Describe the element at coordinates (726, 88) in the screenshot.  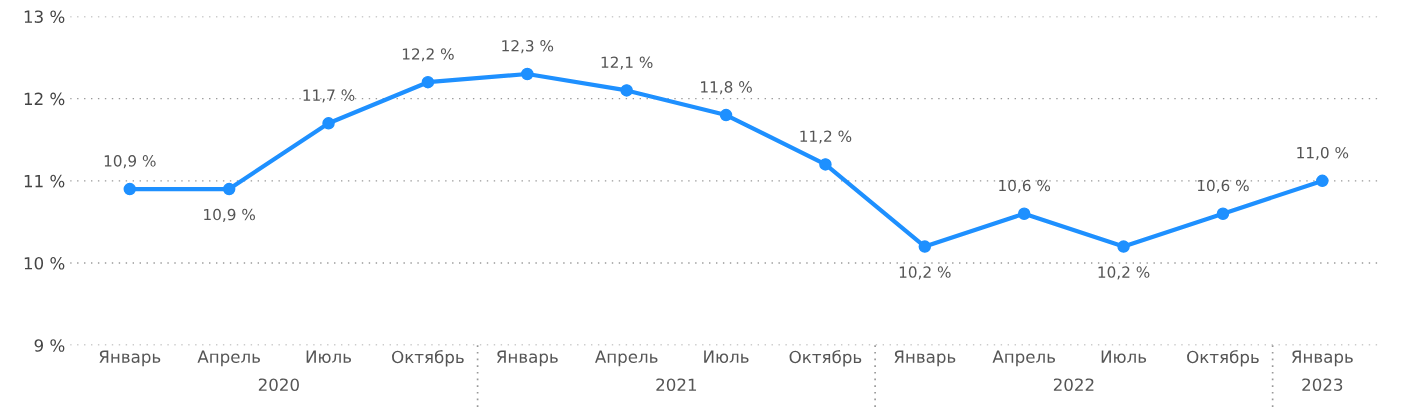
I see `data-label: 11,8 %` at that location.